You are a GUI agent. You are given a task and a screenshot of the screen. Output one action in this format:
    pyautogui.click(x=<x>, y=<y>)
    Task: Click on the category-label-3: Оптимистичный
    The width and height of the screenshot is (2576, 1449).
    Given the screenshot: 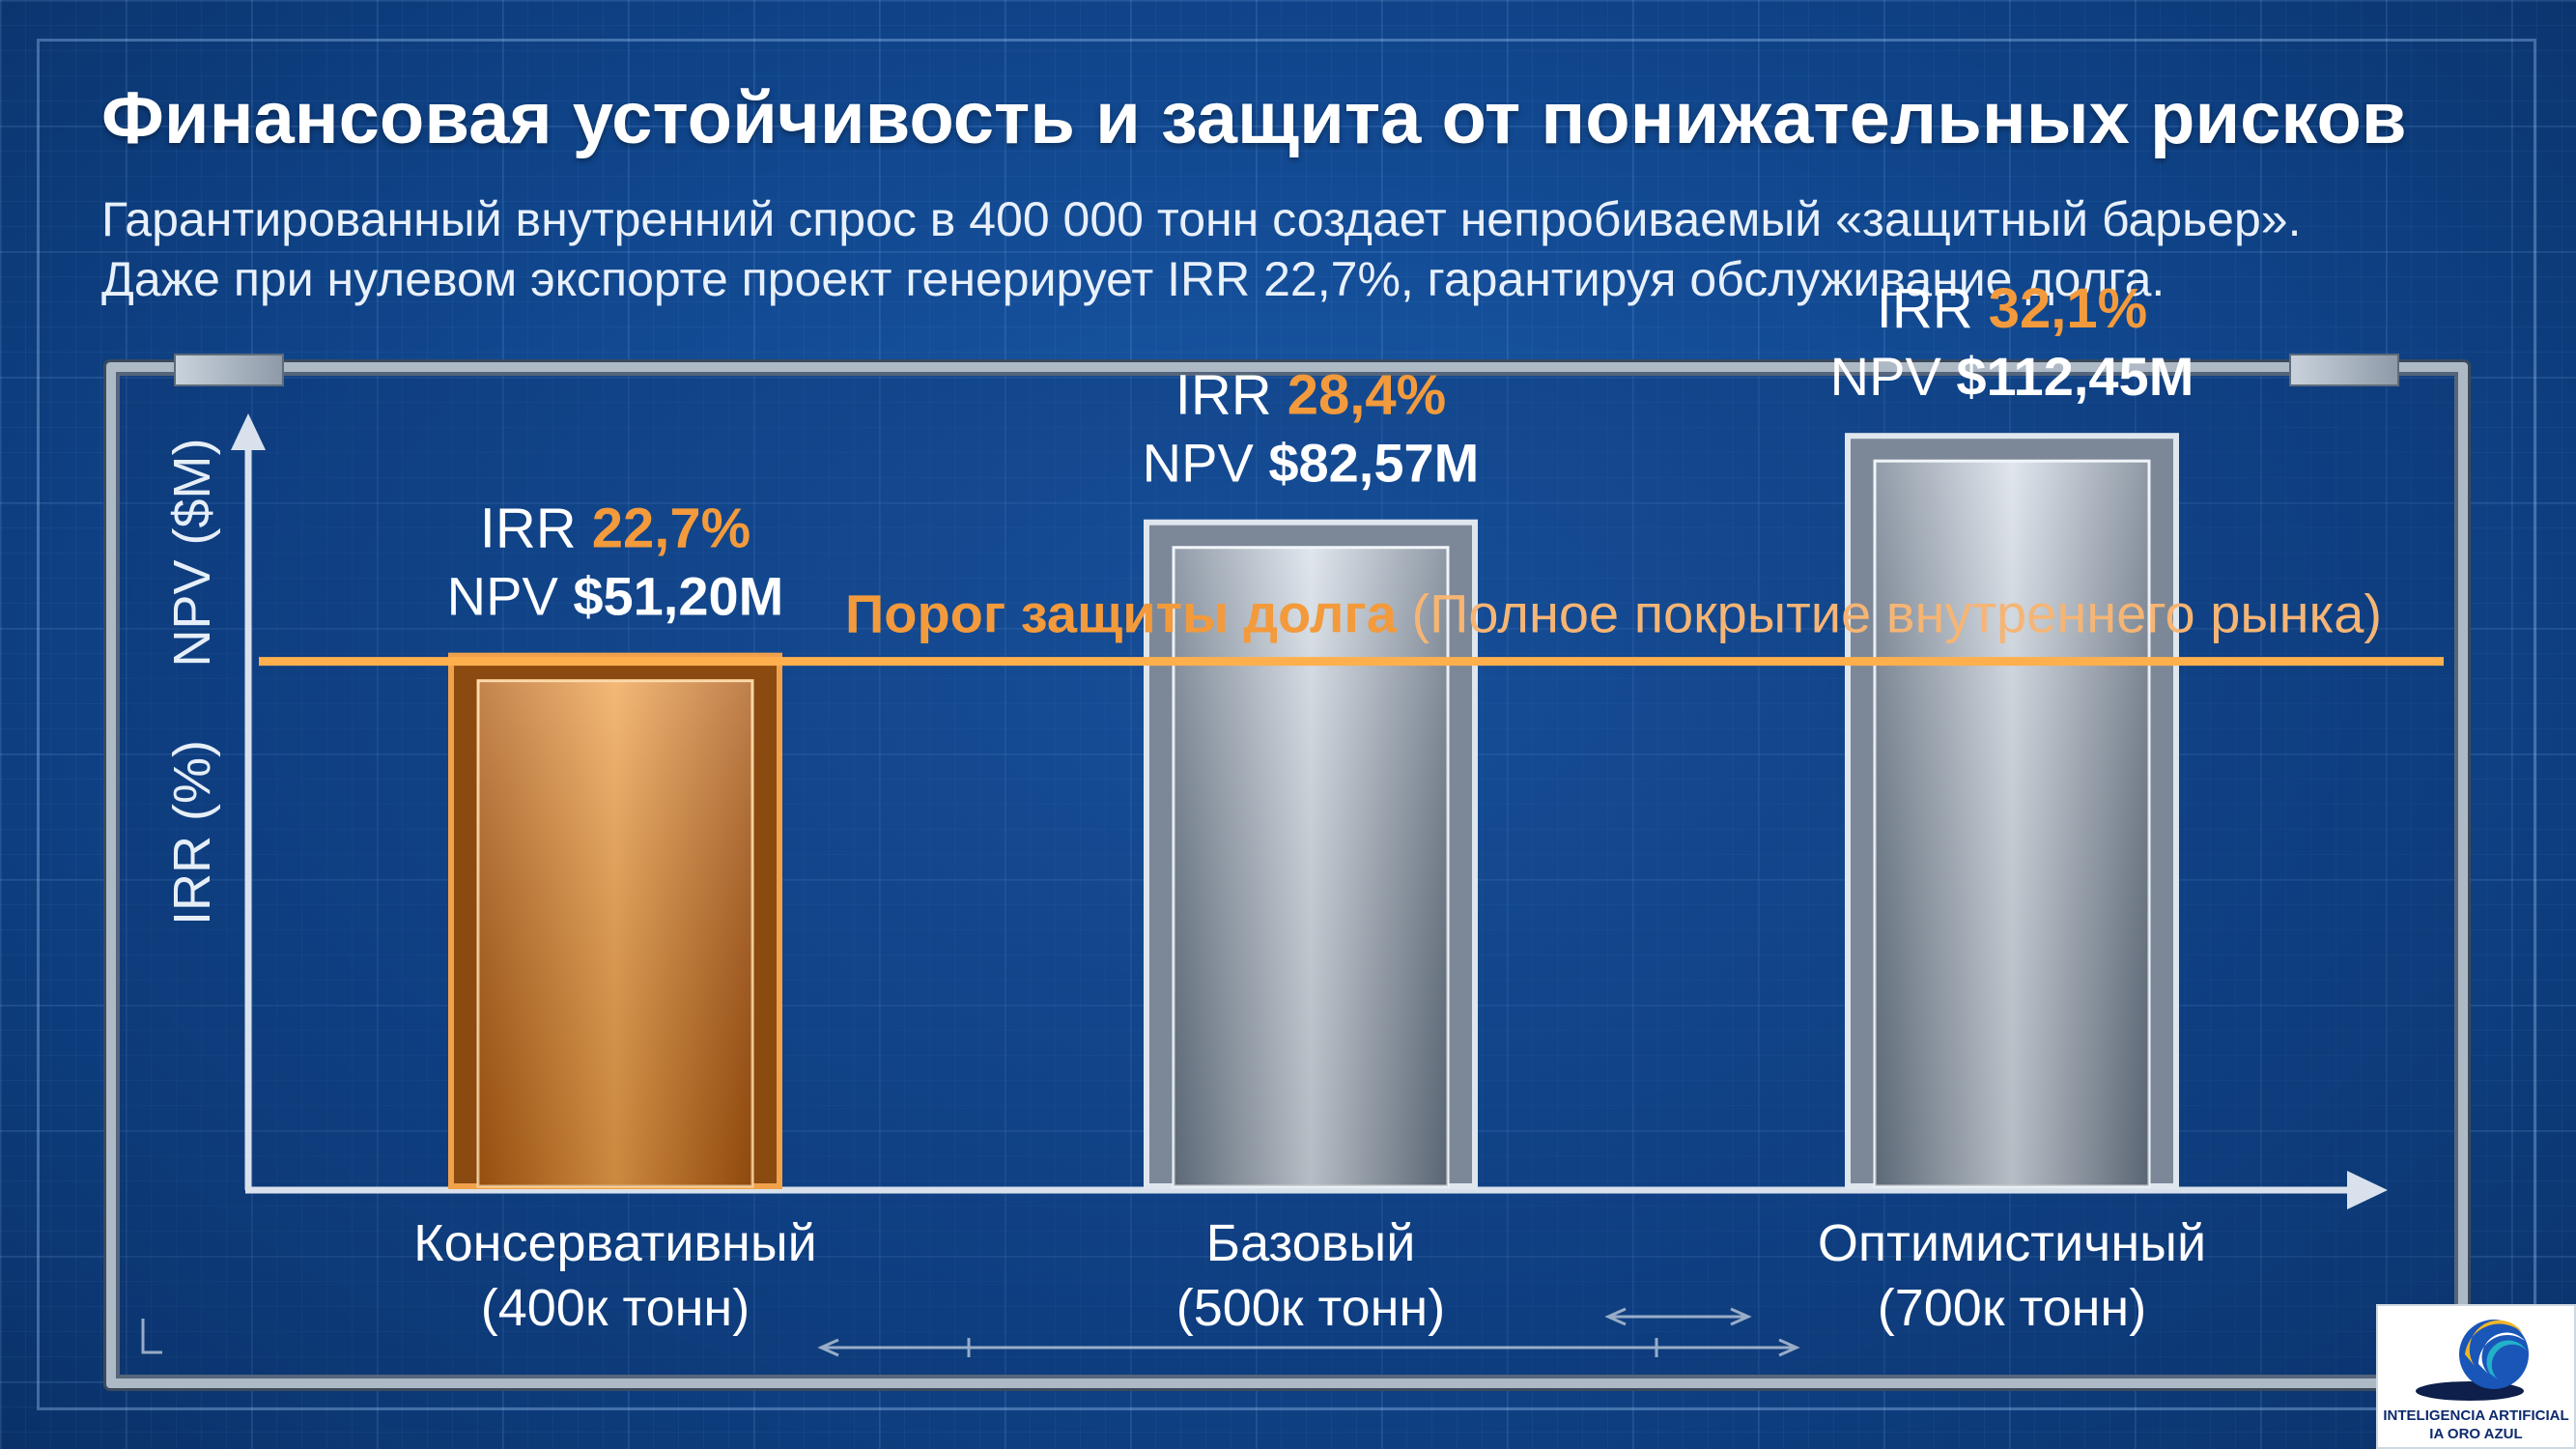 What is the action you would take?
    pyautogui.click(x=2012, y=1243)
    